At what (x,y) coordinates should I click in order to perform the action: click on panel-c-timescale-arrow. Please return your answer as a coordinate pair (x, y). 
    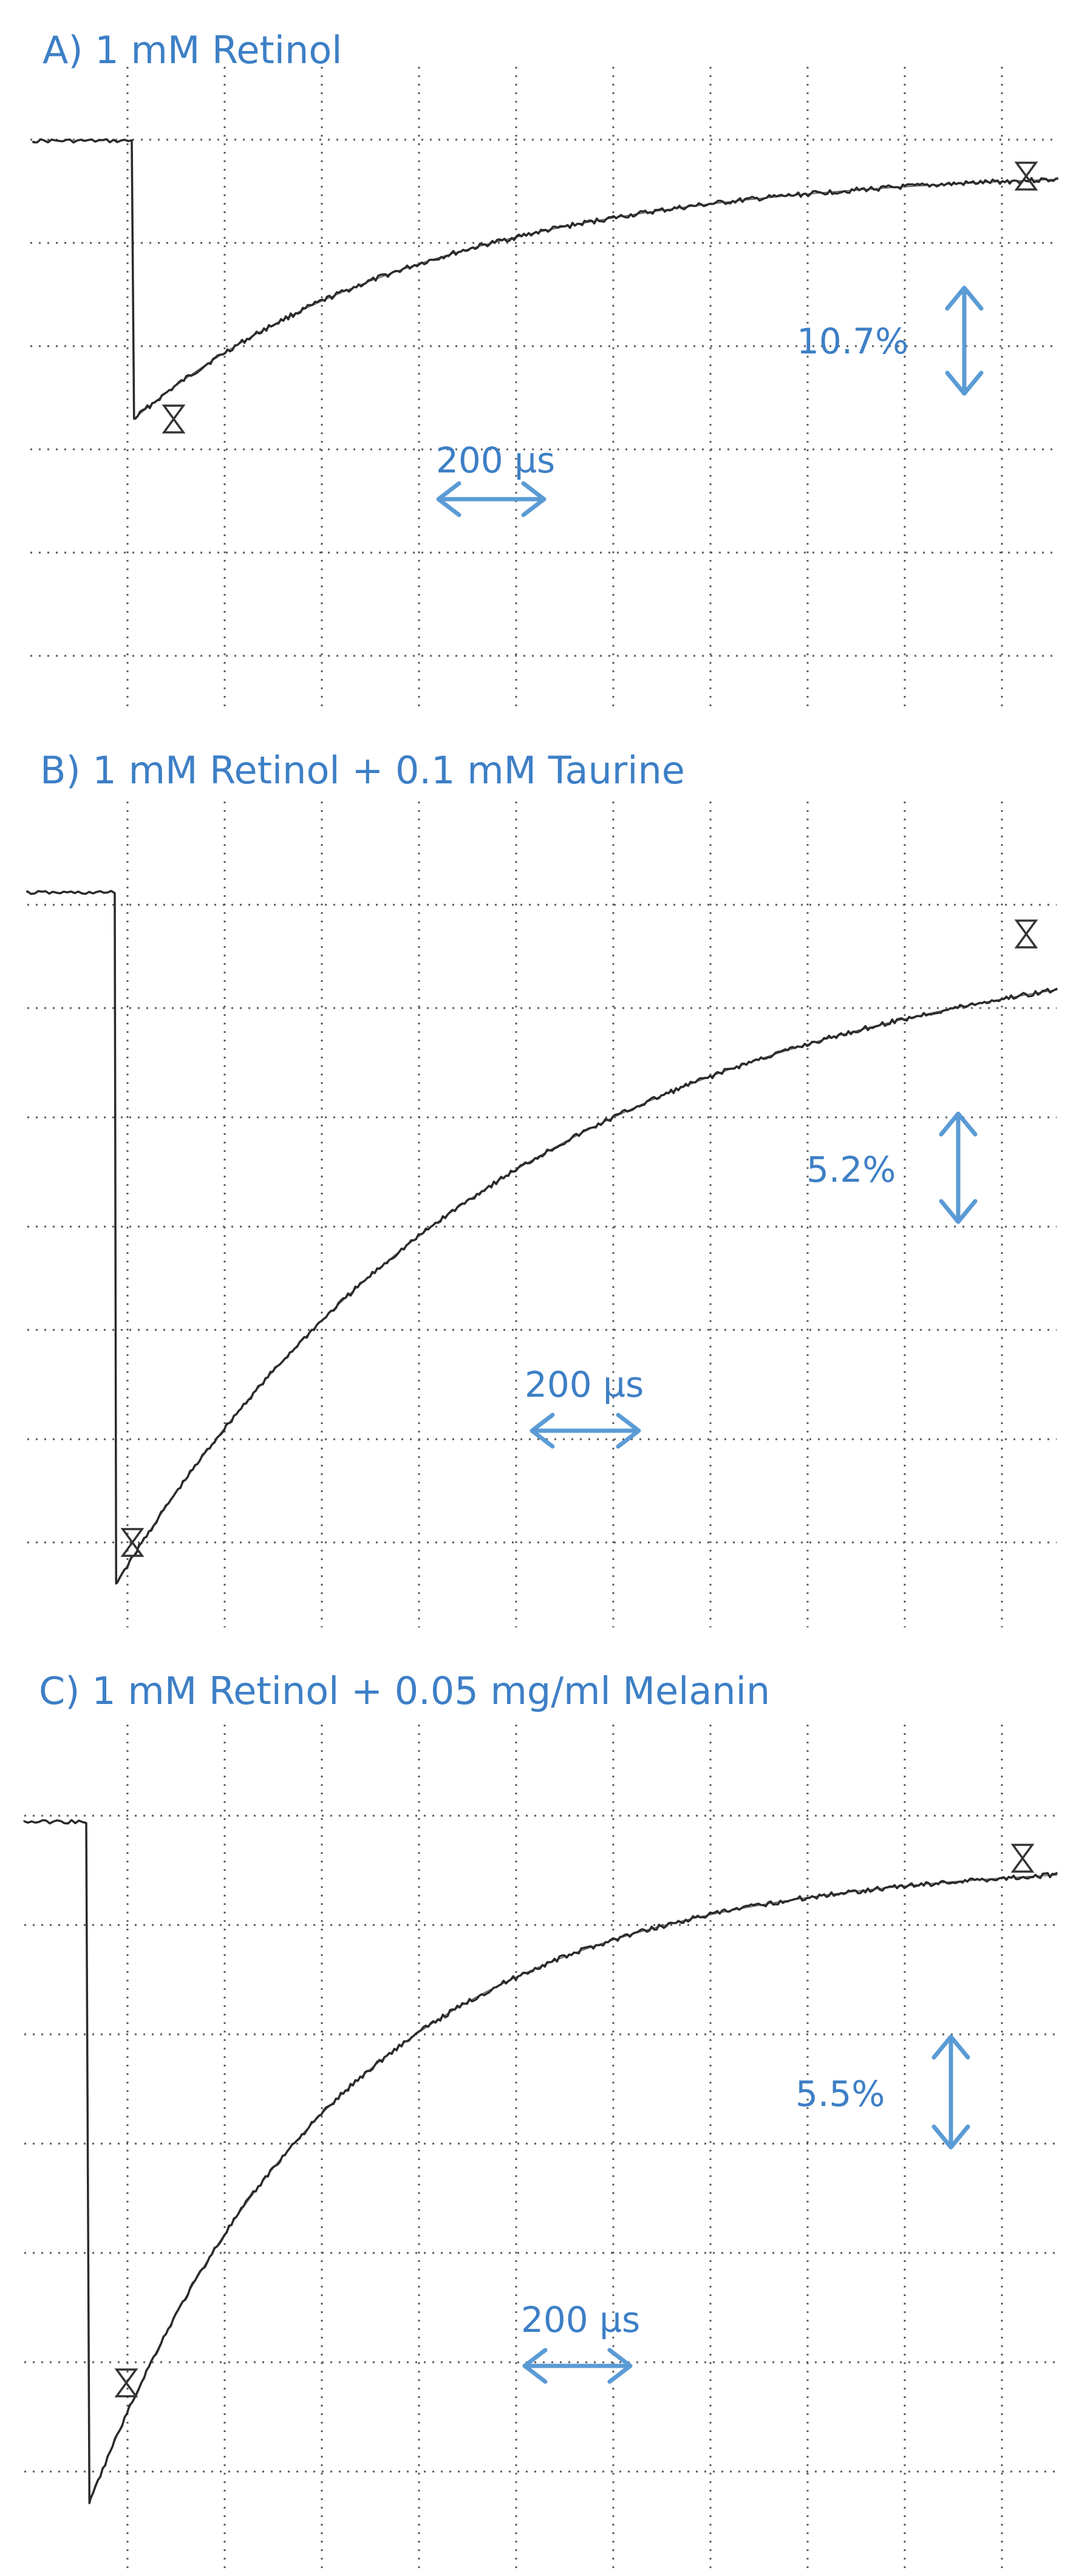
    Looking at the image, I should click on (577, 2366).